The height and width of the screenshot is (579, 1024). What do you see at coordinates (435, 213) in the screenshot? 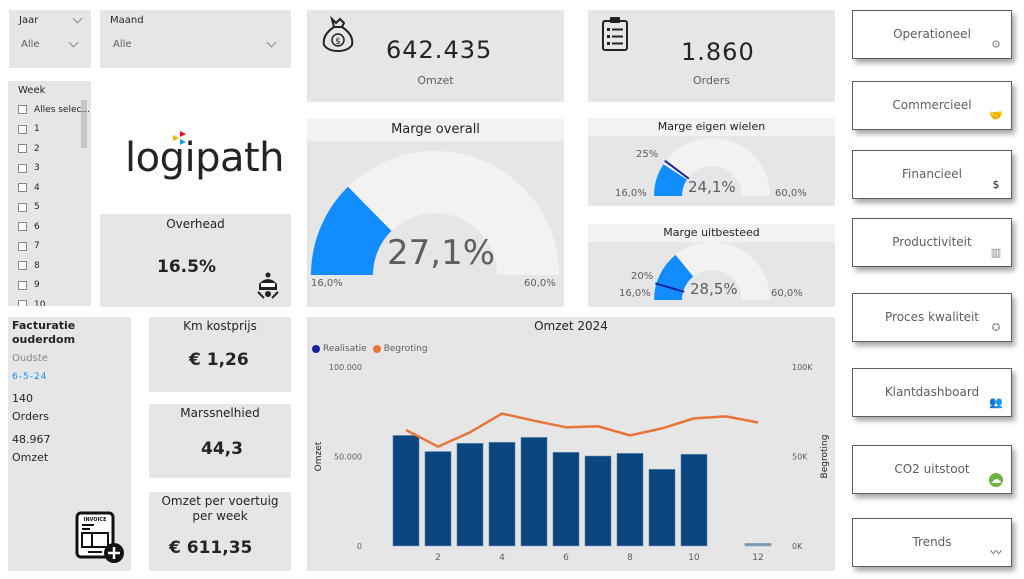
I see `gauge-overall-svg` at bounding box center [435, 213].